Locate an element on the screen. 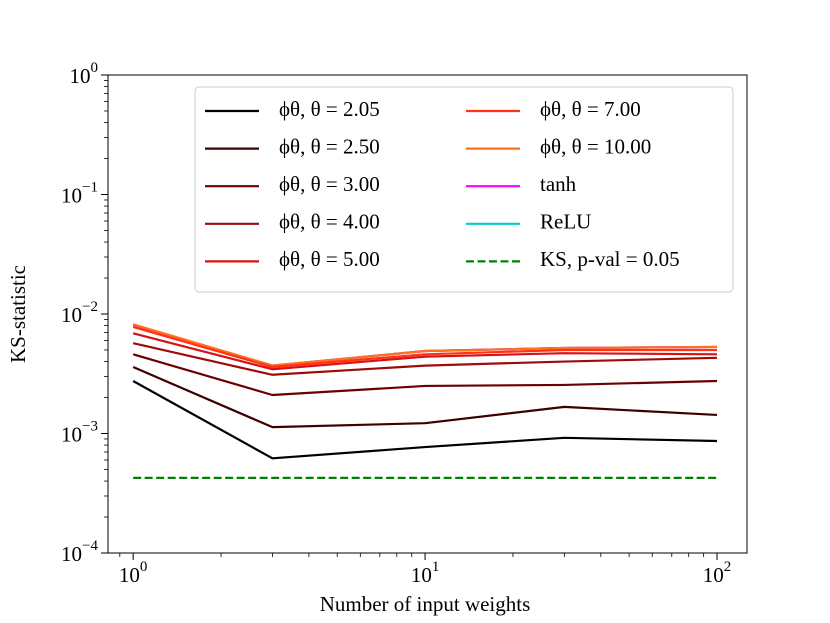 The height and width of the screenshot is (623, 830). legend-label: ϕθ, θ = 5.00 is located at coordinates (329, 259).